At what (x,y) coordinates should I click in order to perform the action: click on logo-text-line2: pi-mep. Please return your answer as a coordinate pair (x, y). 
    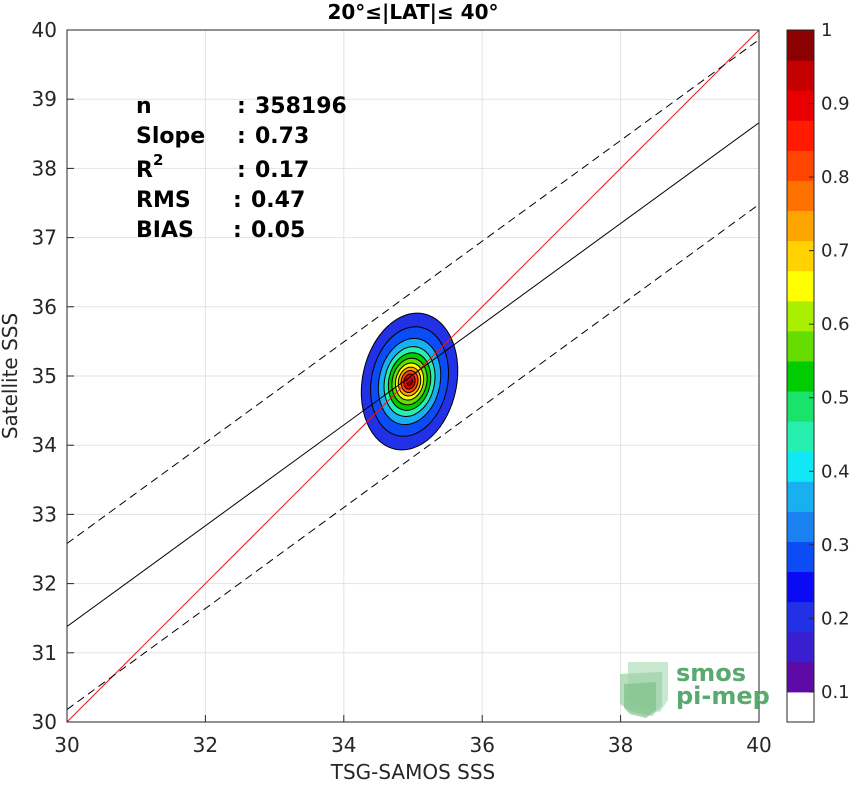
    Looking at the image, I should click on (723, 696).